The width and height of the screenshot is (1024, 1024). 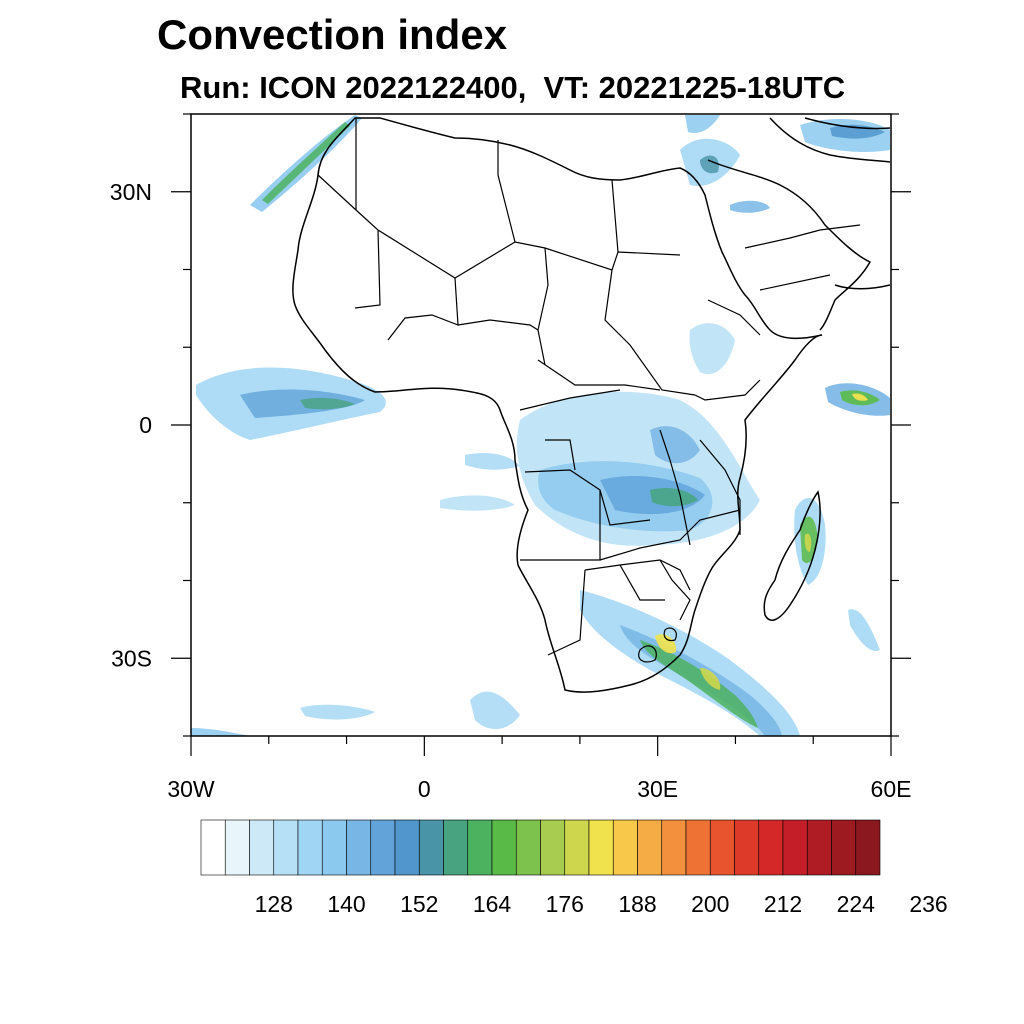 I want to click on lon-tick-label: 60E, so click(x=891, y=789).